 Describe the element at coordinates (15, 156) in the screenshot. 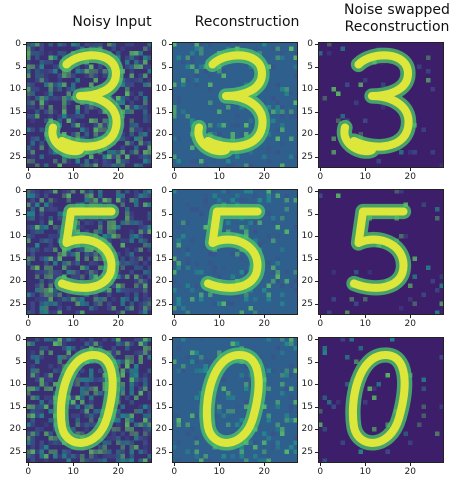

I see `y-tick-label: 25` at that location.